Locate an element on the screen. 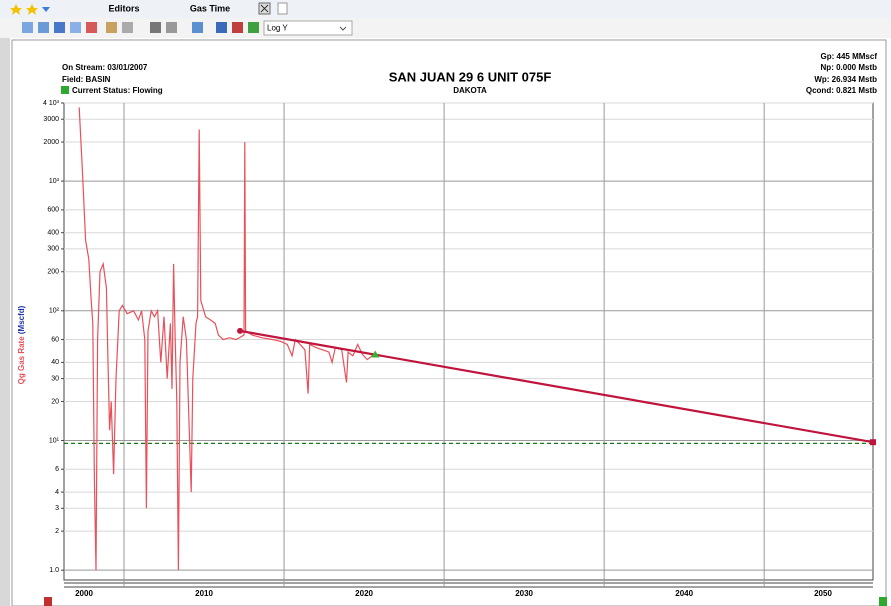 This screenshot has height=606, width=891. tab: Editors is located at coordinates (123, 8).